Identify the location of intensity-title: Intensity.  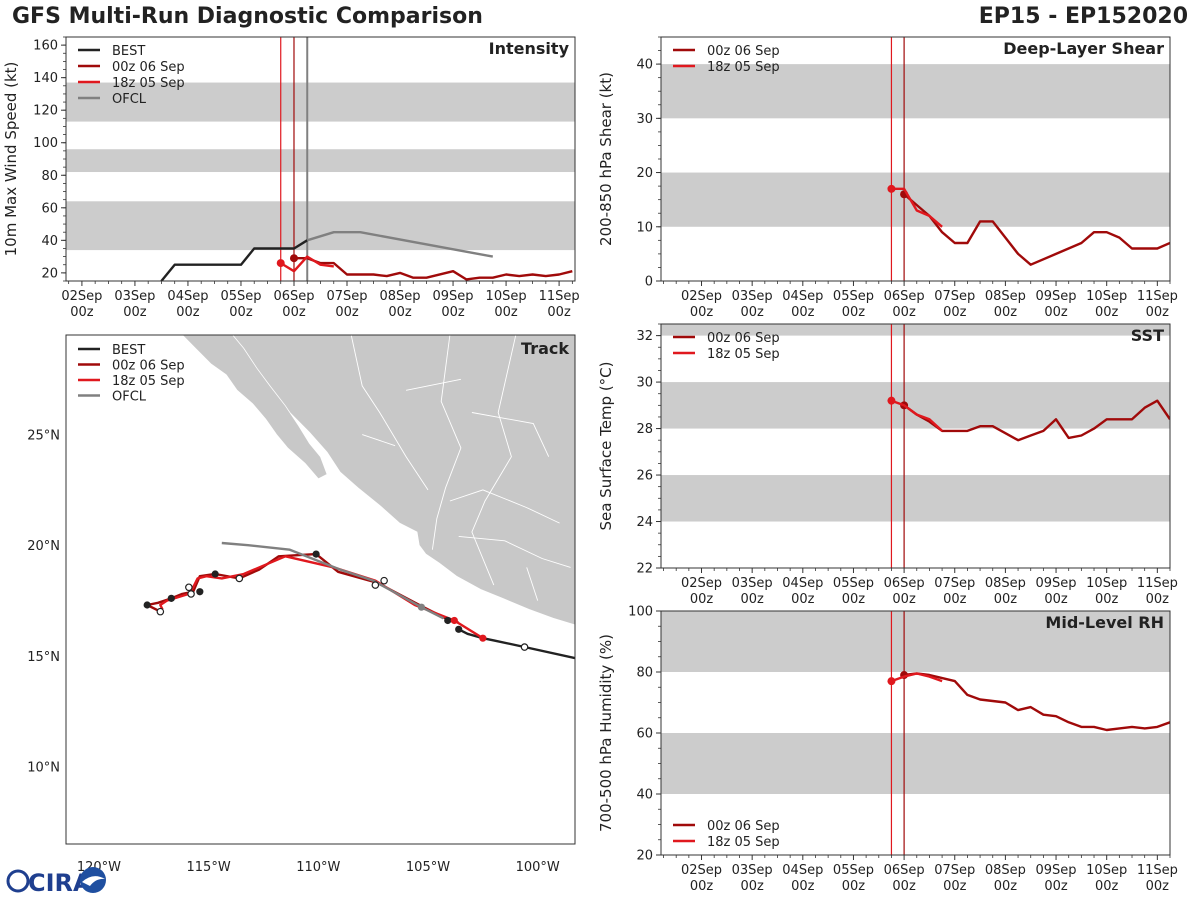
(529, 48).